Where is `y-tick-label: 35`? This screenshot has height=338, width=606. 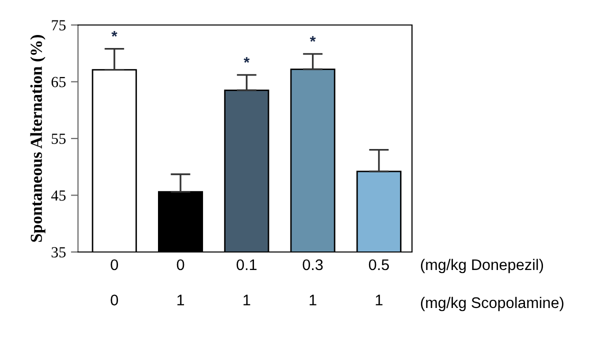 y-tick-label: 35 is located at coordinates (59, 252).